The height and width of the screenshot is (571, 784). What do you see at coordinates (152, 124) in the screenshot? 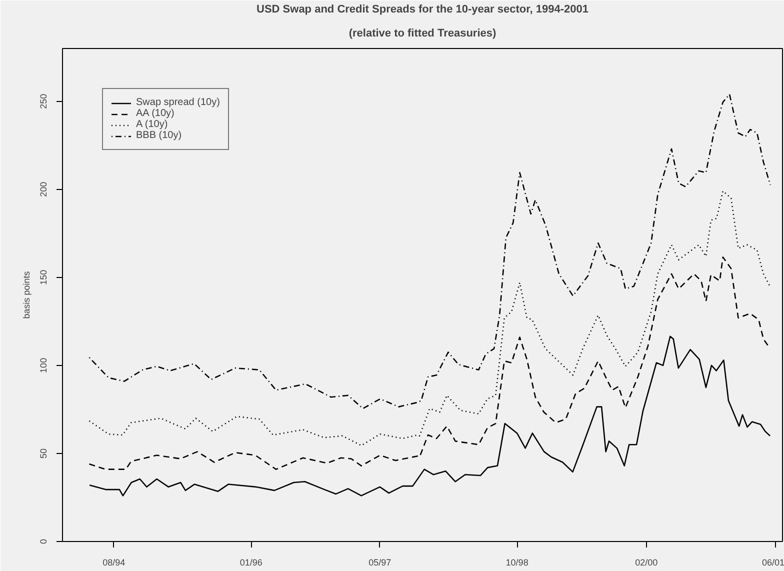
I see `legend-label: A (10y)` at bounding box center [152, 124].